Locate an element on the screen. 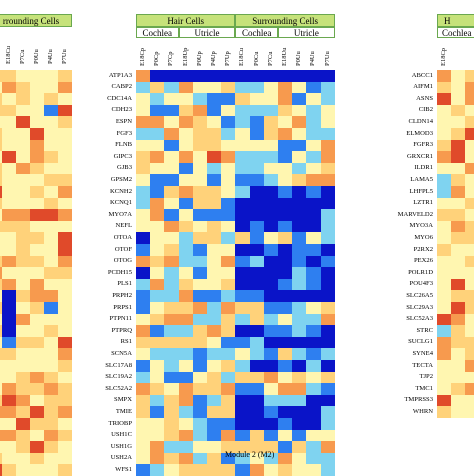 The image size is (474, 476). gene-label: MYO3A is located at coordinates (421, 226).